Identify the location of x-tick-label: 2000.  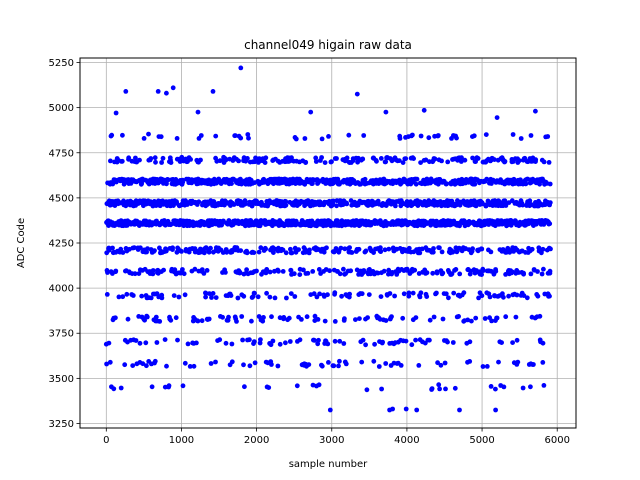
(256, 440).